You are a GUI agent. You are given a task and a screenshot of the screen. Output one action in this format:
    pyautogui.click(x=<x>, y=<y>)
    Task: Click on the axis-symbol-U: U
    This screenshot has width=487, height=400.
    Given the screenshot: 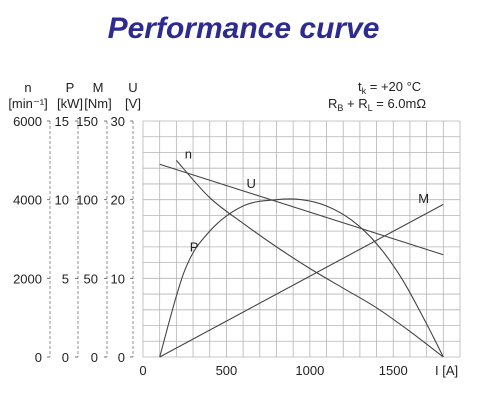 What is the action you would take?
    pyautogui.click(x=132, y=87)
    